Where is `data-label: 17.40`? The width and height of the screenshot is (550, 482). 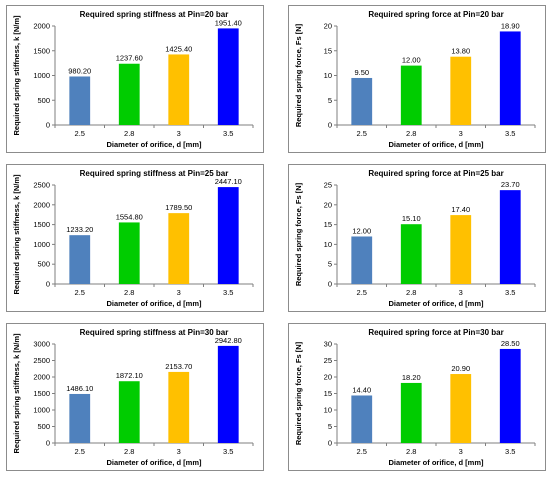 data-label: 17.40 is located at coordinates (460, 209).